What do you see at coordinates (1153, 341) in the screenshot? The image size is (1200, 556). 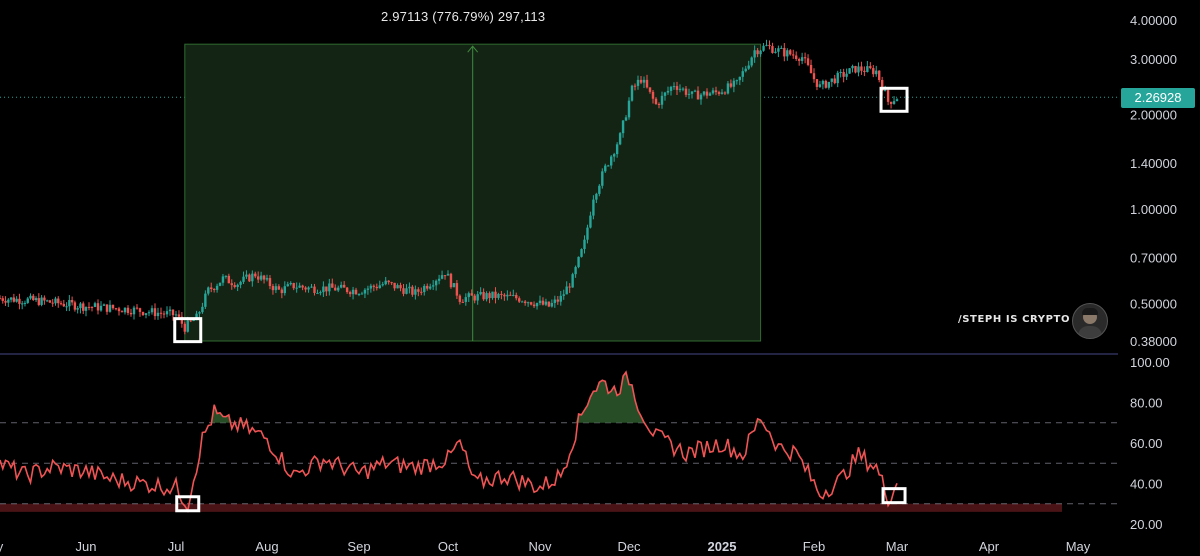 I see `price-tick-label: 0.38000` at bounding box center [1153, 341].